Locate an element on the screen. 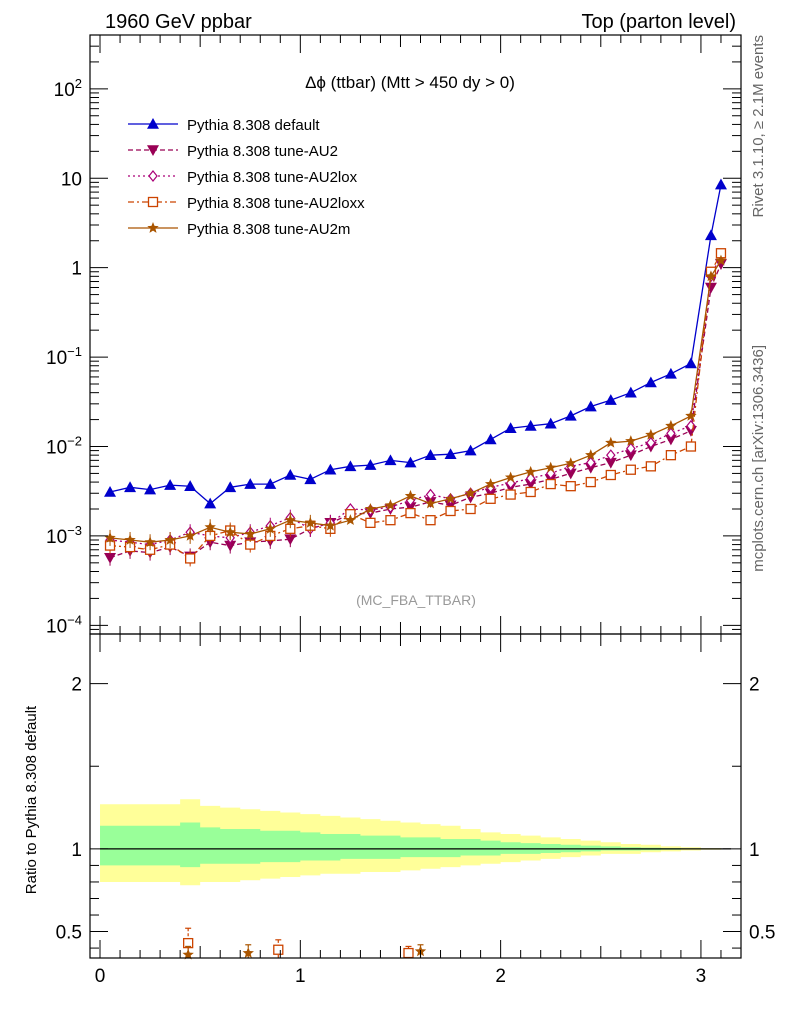  main-ytick-label: 10⁻² is located at coordinates (64, 446).